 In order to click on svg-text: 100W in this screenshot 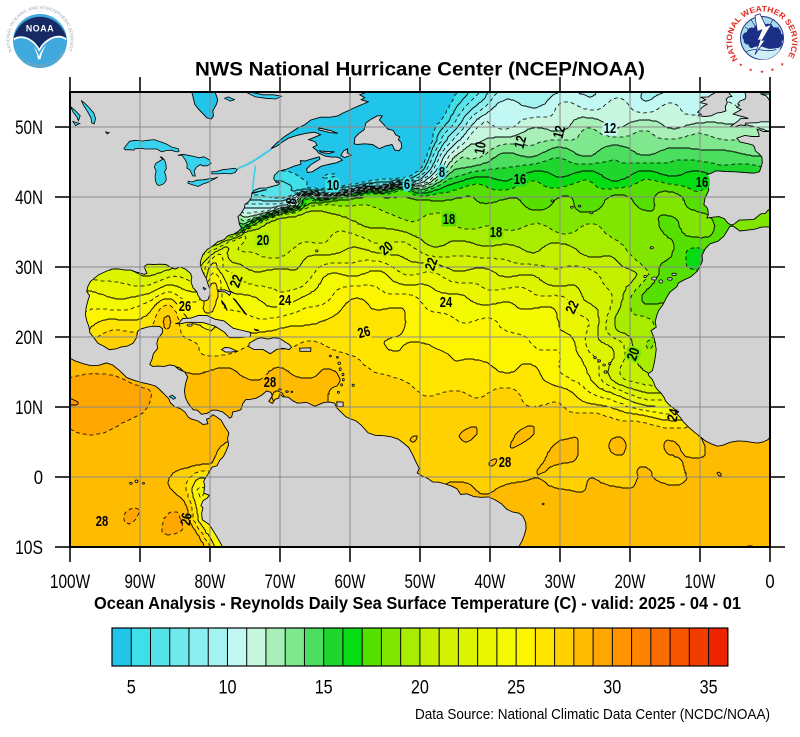, I will do `click(70, 582)`.